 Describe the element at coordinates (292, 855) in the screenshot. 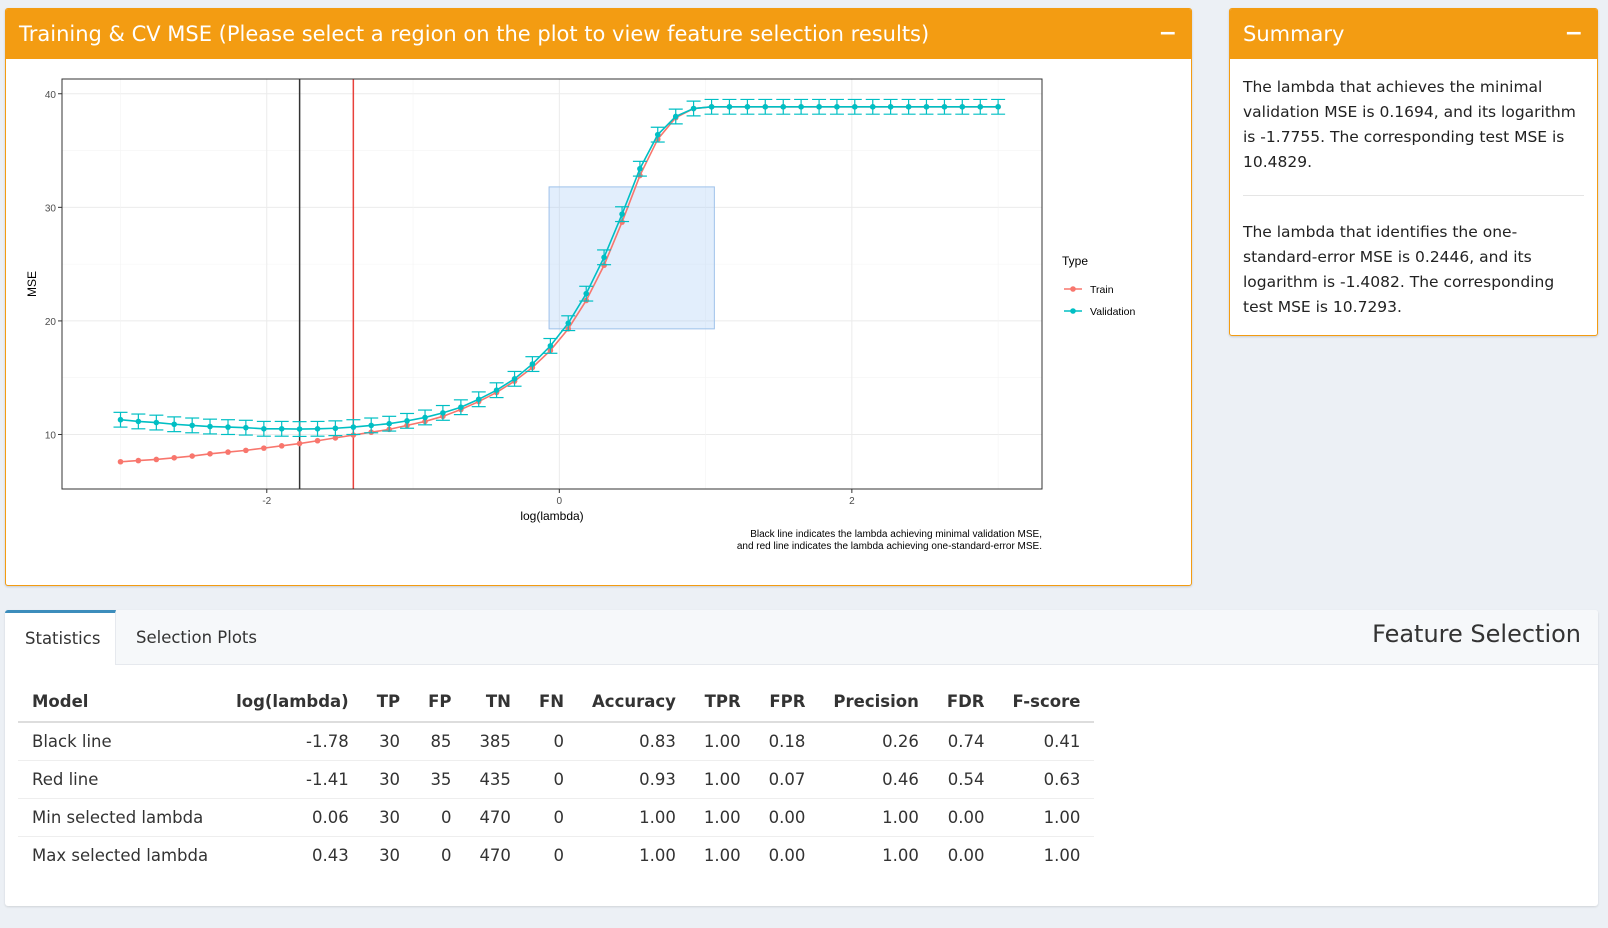

I see `table-cell: 0.43` at that location.